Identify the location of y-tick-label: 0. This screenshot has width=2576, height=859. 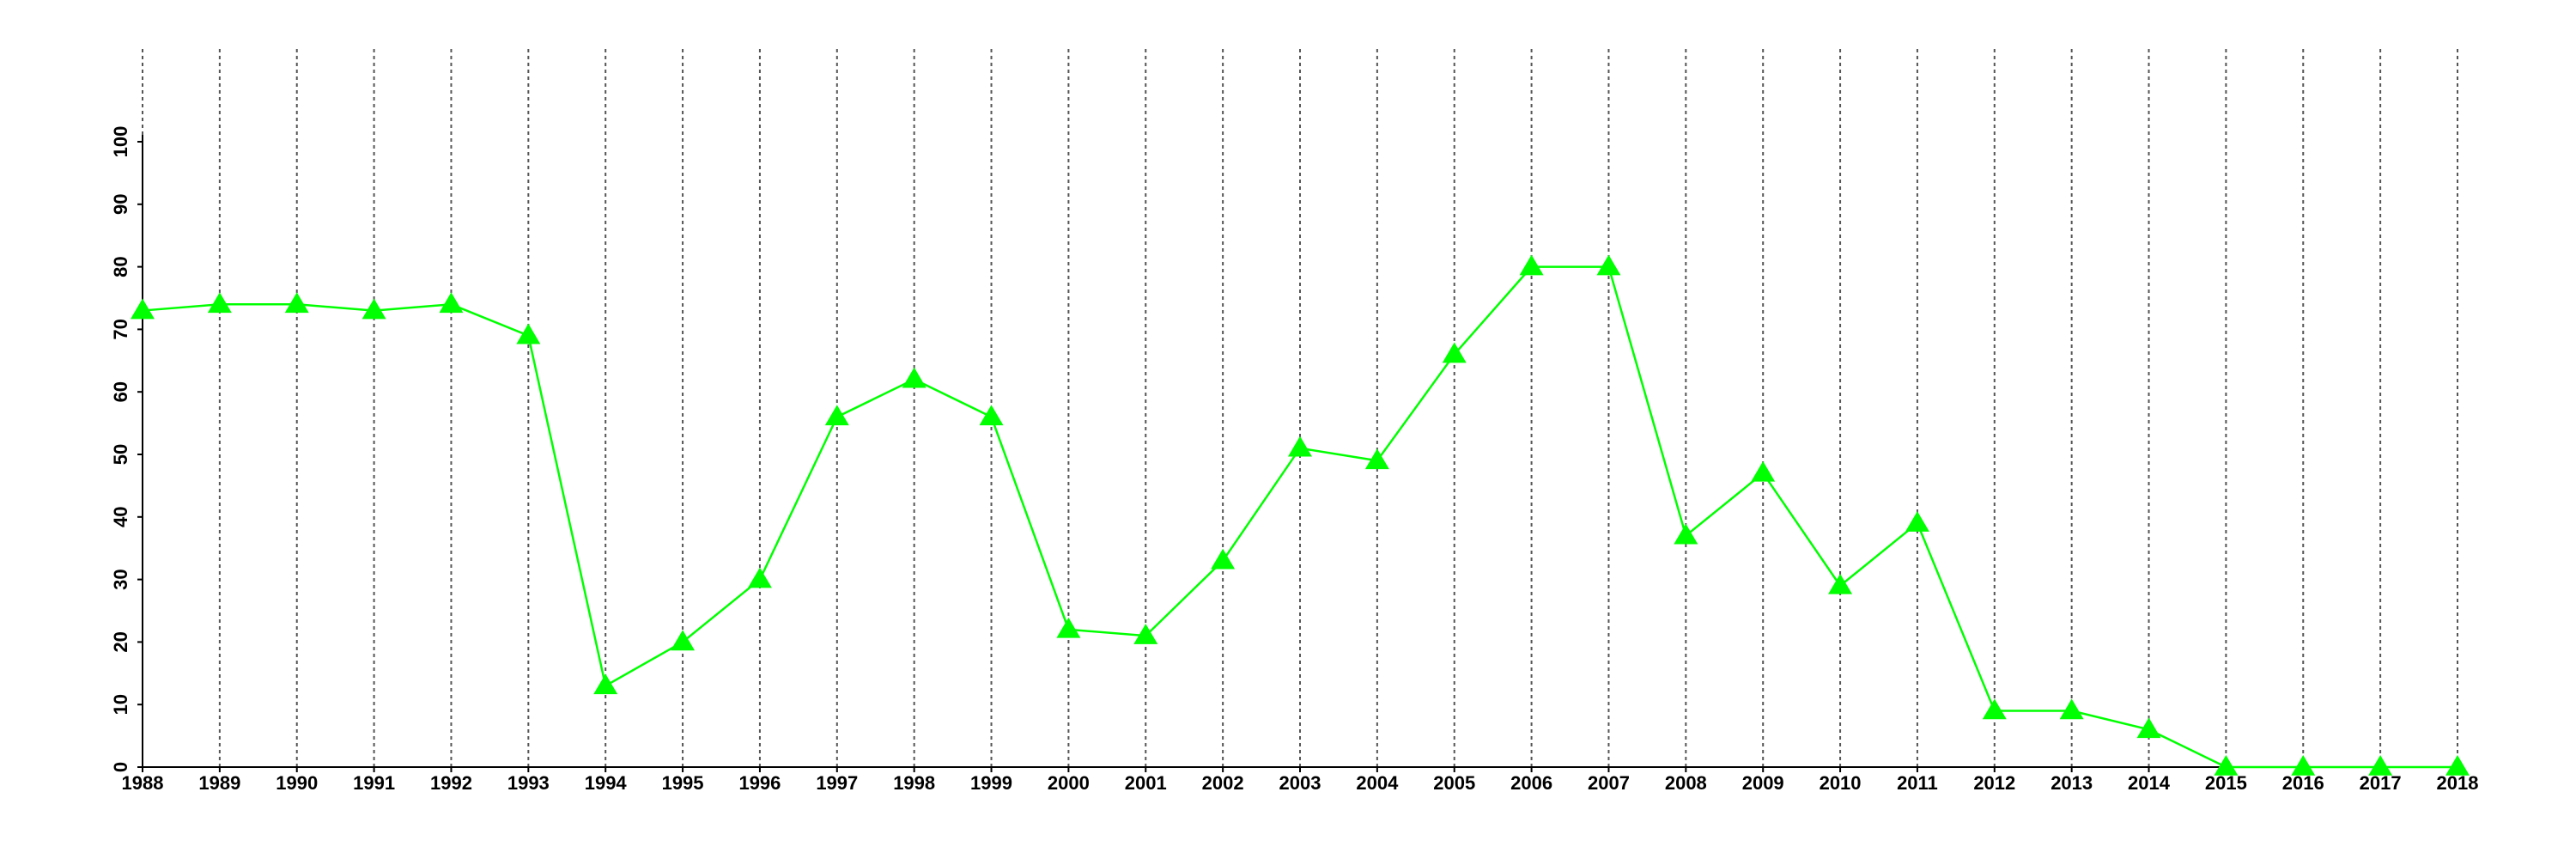
(121, 767).